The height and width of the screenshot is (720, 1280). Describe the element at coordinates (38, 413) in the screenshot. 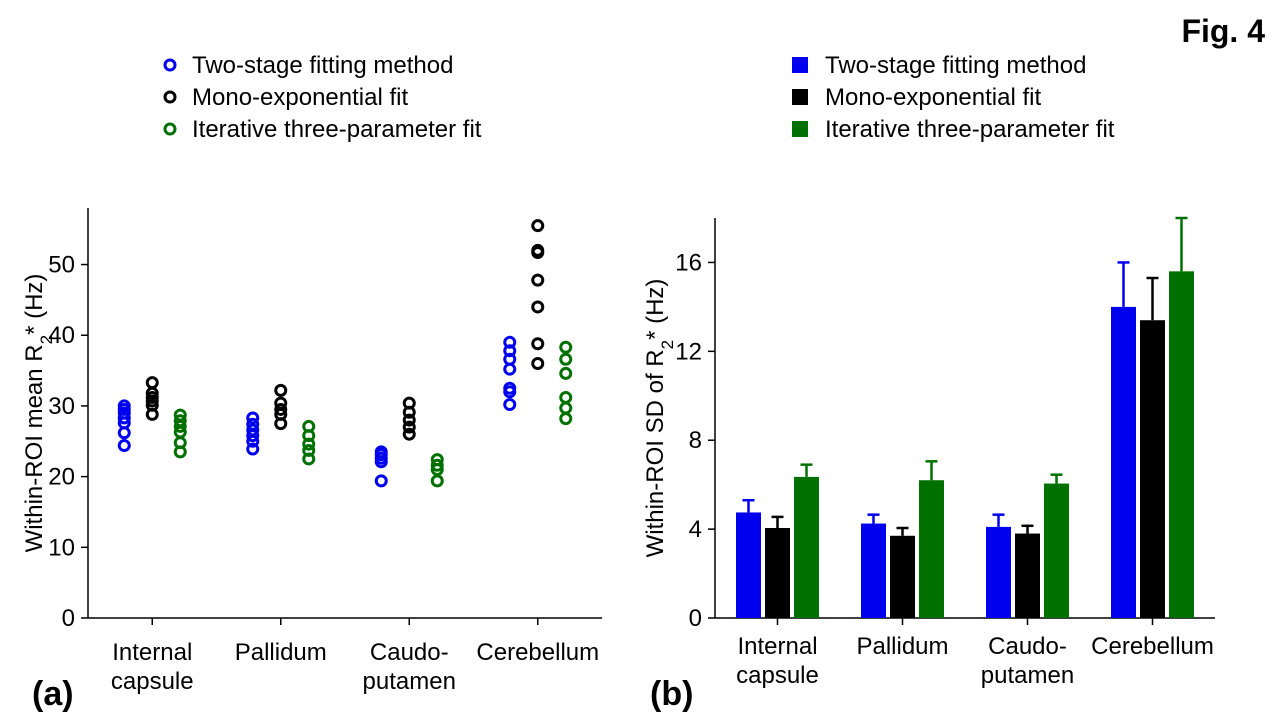

I see `y-axis-label: Within-ROI mean R2* (Hz)` at that location.